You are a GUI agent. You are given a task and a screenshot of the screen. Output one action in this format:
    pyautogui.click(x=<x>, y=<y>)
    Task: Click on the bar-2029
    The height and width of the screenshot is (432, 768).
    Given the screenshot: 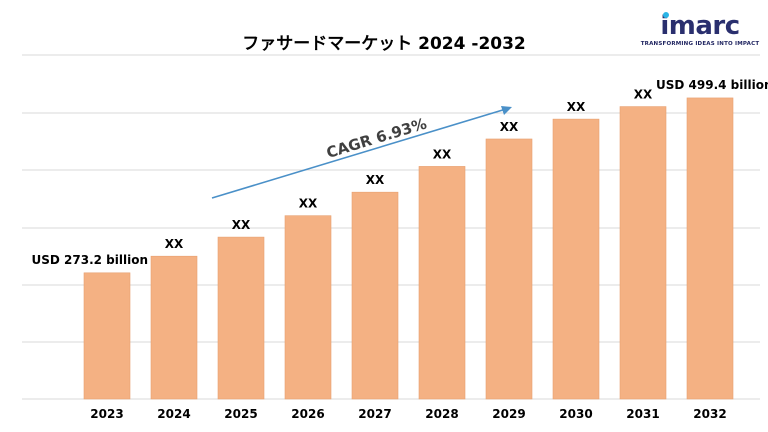 What is the action you would take?
    pyautogui.click(x=509, y=269)
    